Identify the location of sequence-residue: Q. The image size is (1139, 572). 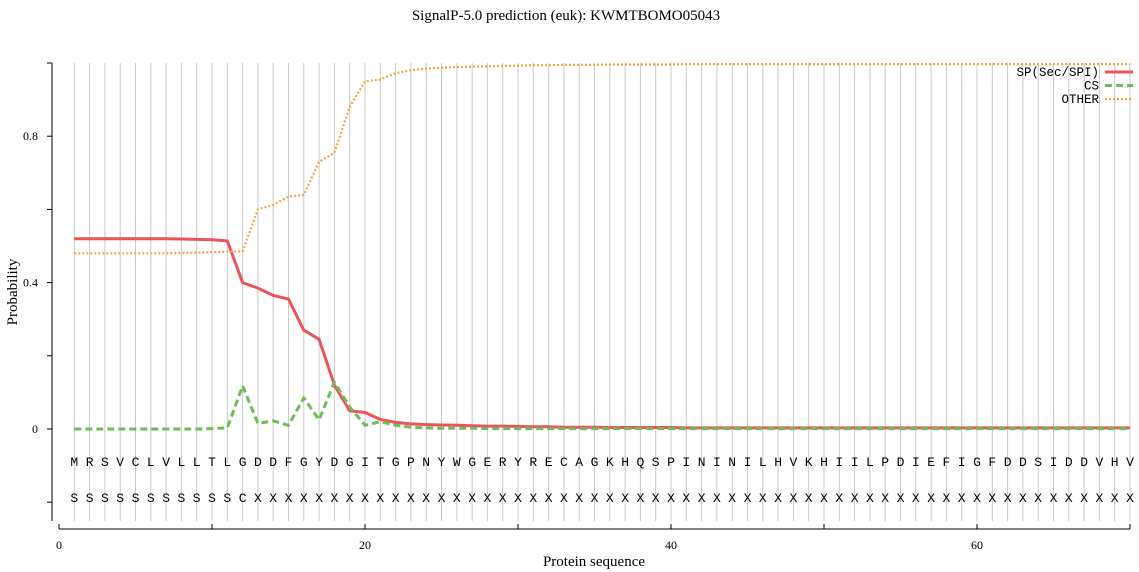
(640, 462).